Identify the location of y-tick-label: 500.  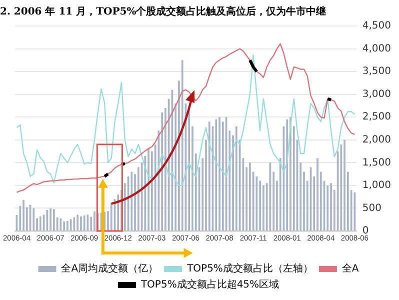
(372, 208).